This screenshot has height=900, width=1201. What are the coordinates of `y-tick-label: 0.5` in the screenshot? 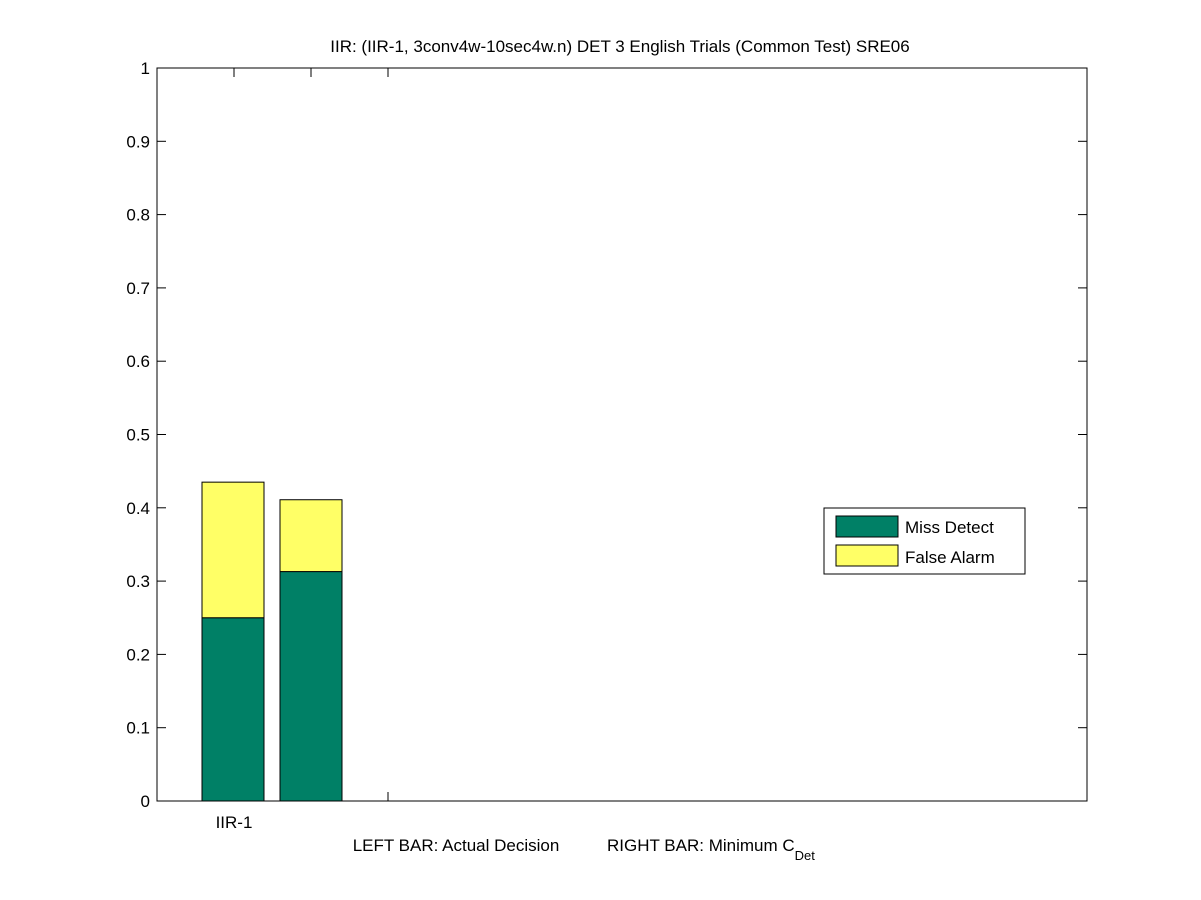 It's located at (138, 435).